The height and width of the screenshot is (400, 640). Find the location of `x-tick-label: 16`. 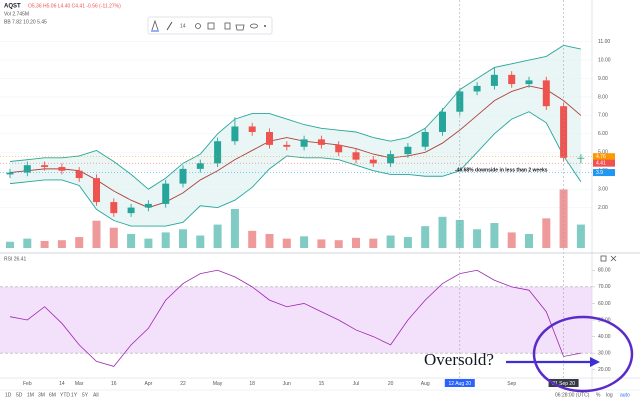

x-tick-label: 16 is located at coordinates (114, 384).